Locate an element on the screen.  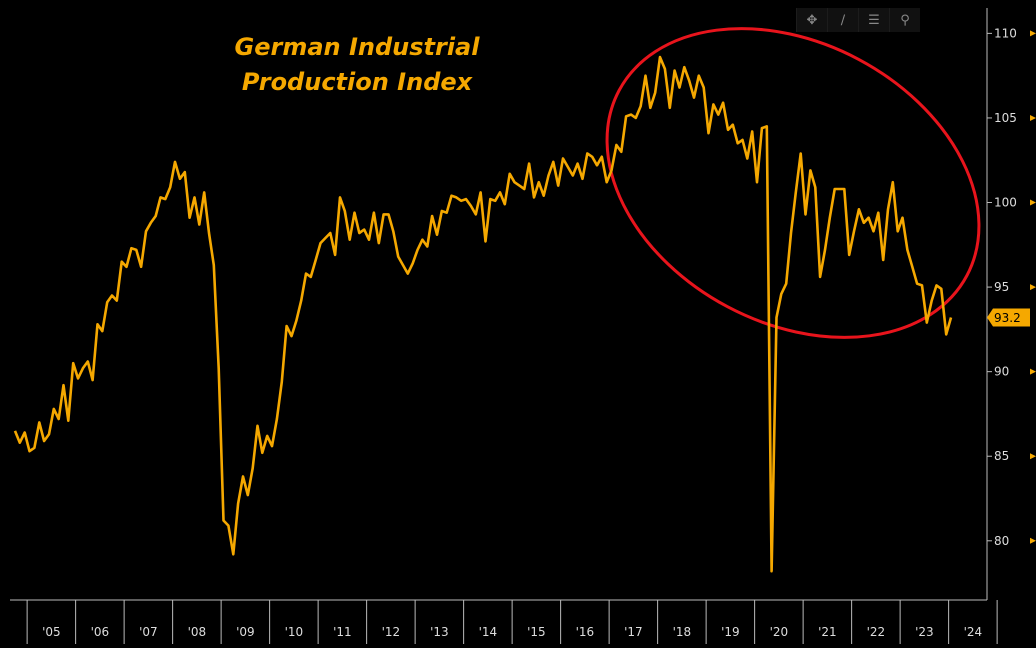
x-tick-label-2013: '13 is located at coordinates (439, 632).